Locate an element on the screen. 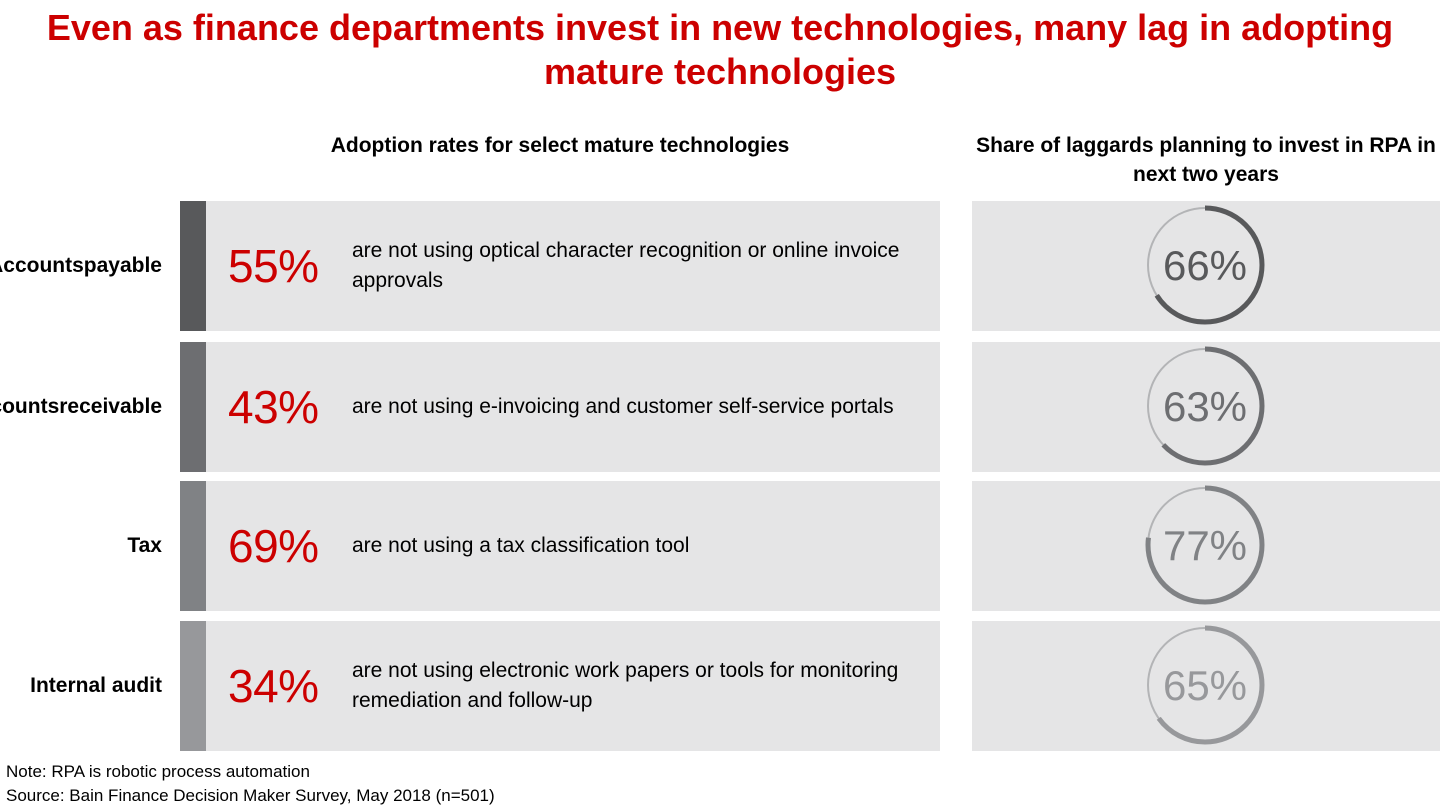 The width and height of the screenshot is (1440, 810). rpa-donut-chart: 65% is located at coordinates (1205, 685).